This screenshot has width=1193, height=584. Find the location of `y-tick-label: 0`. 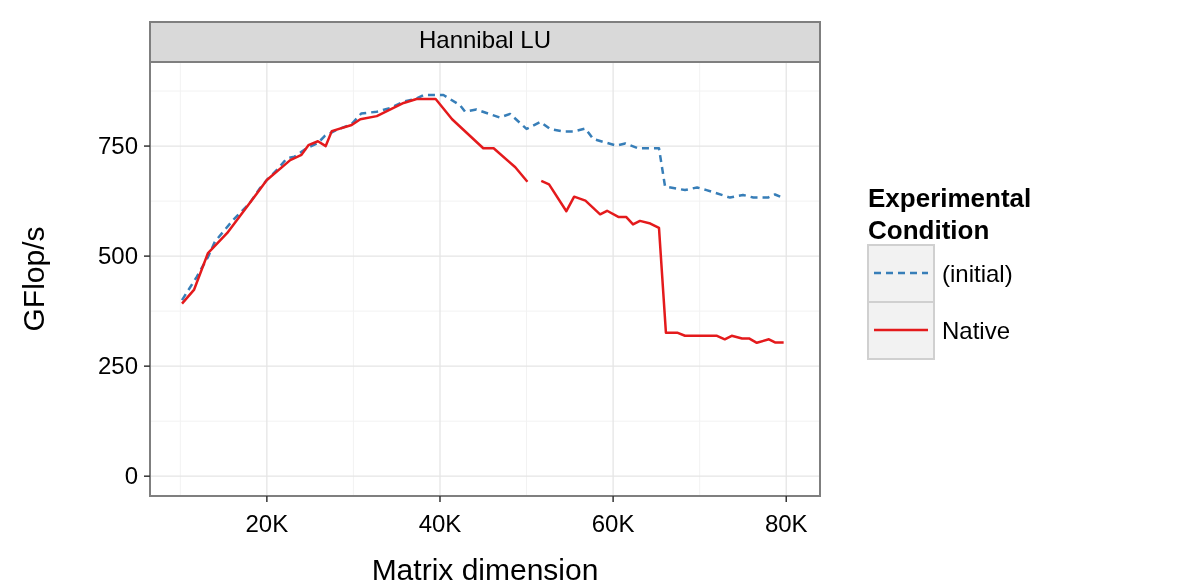

y-tick-label: 0 is located at coordinates (131, 476).